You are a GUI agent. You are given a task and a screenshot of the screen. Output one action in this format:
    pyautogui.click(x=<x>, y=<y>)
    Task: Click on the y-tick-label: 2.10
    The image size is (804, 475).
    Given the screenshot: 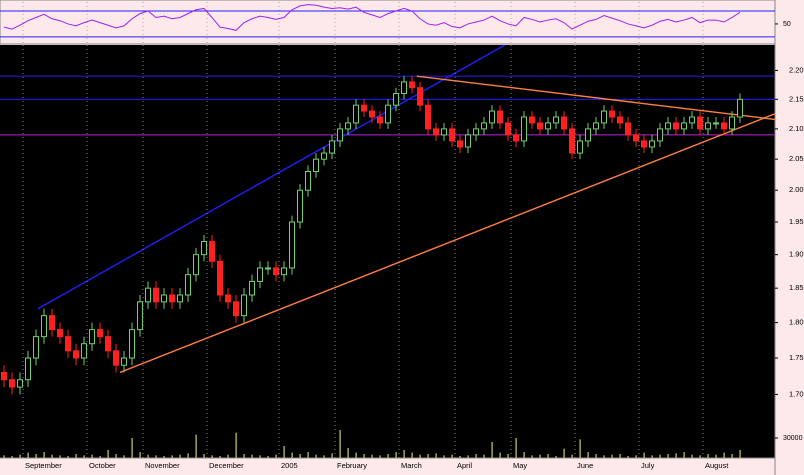 What is the action you would take?
    pyautogui.click(x=796, y=128)
    